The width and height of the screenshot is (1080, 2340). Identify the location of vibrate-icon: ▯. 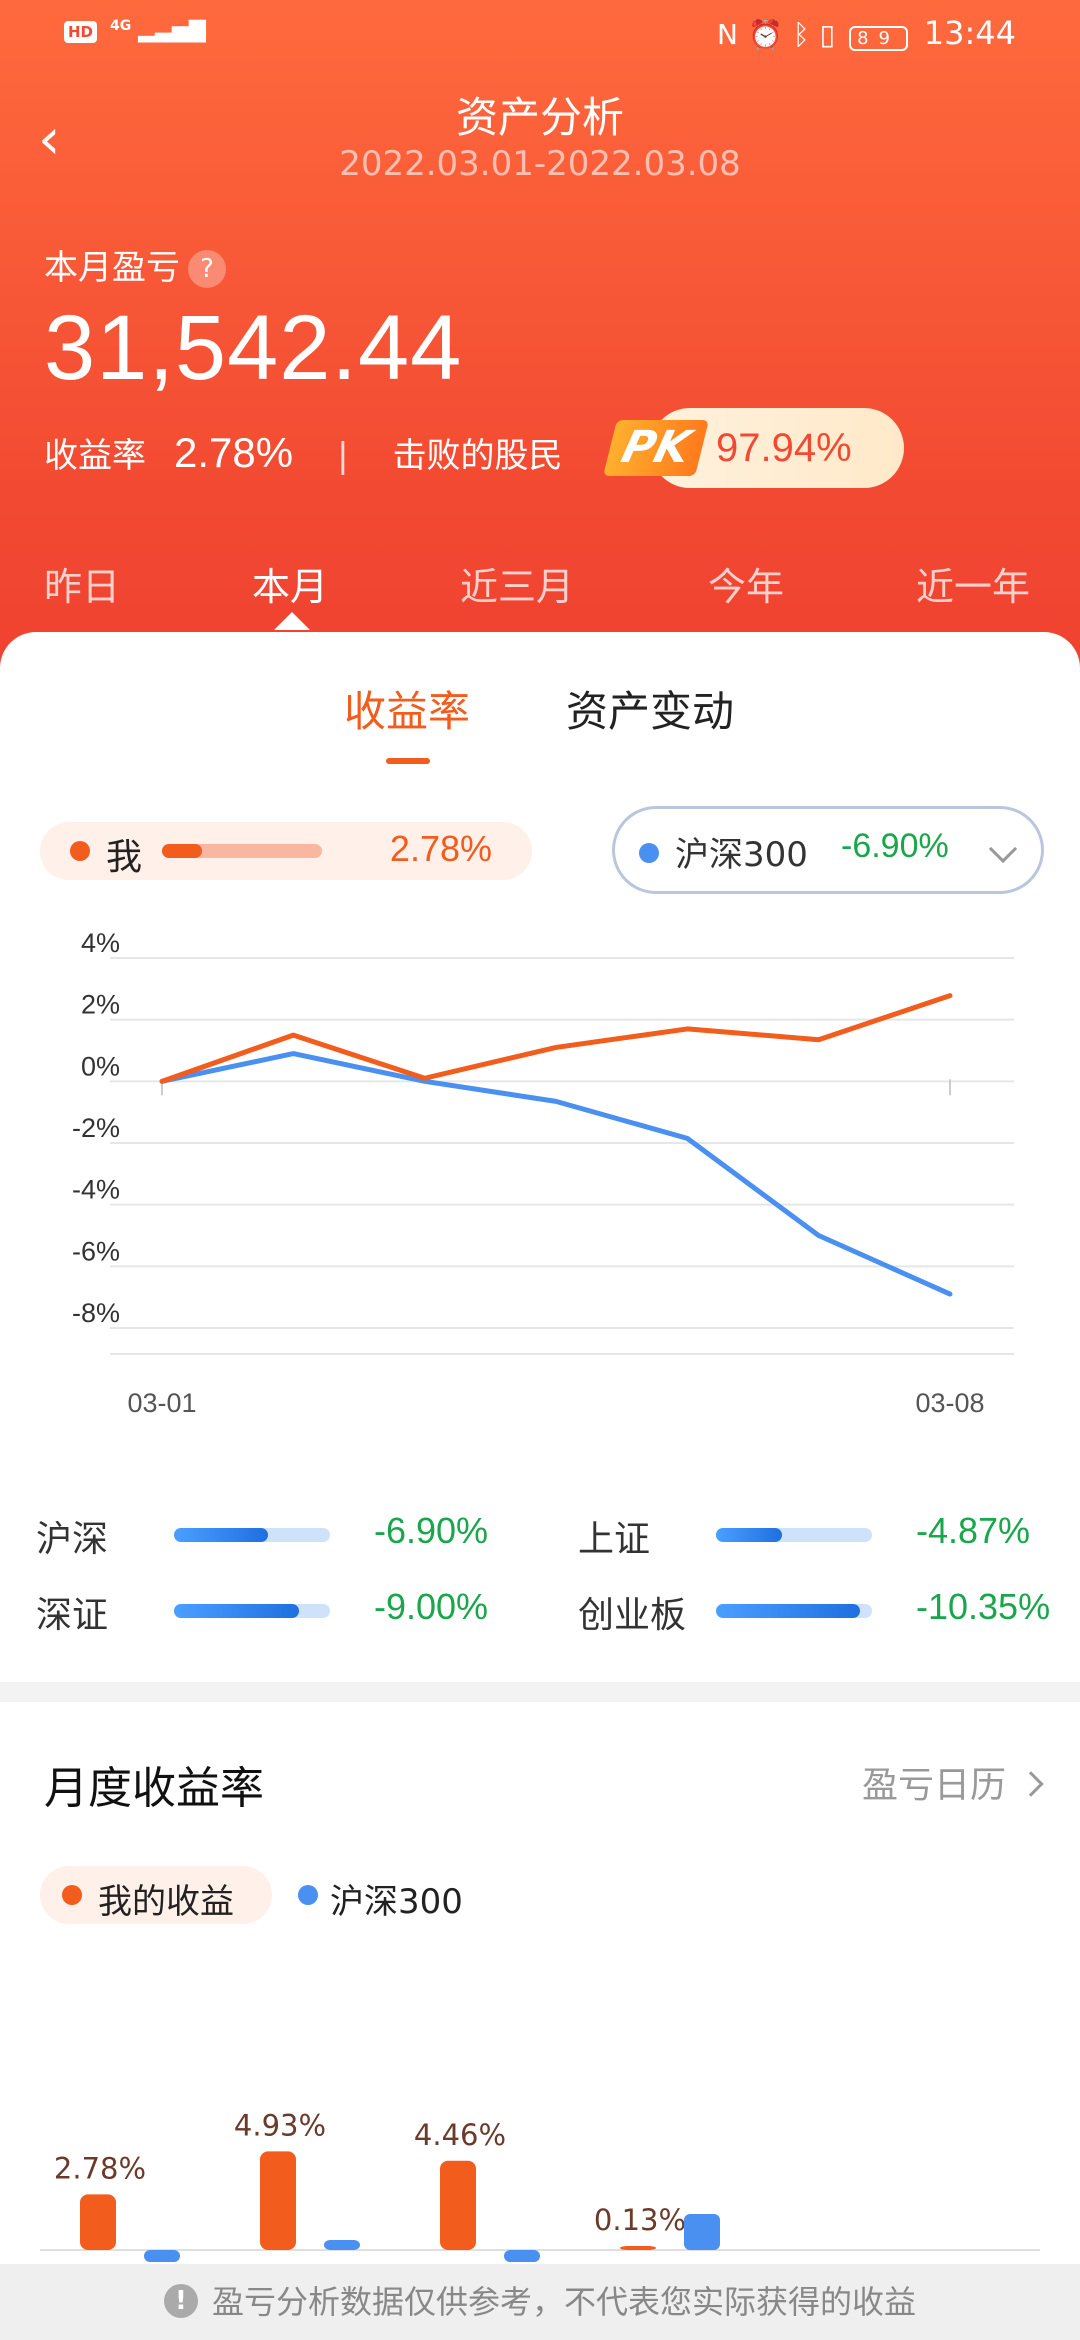
(832, 34).